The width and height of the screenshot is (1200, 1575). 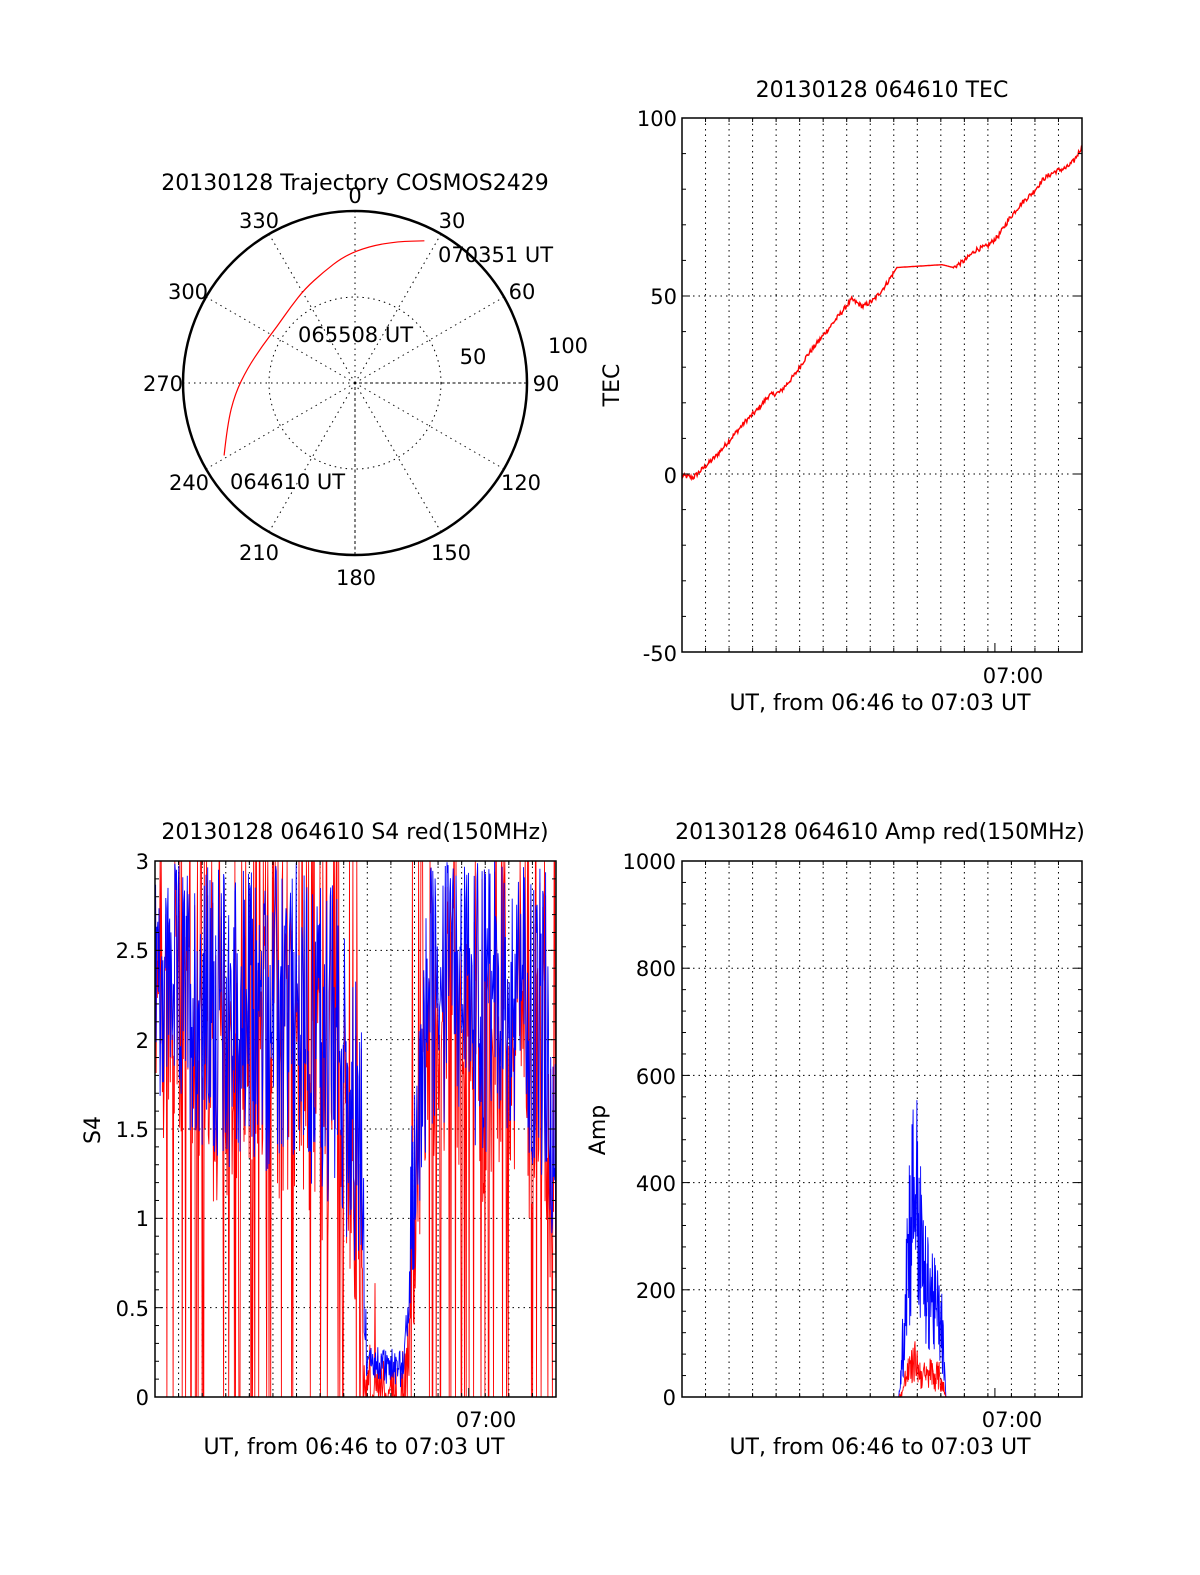 I want to click on s4-ytick-2.5: 2.5, so click(x=132, y=951).